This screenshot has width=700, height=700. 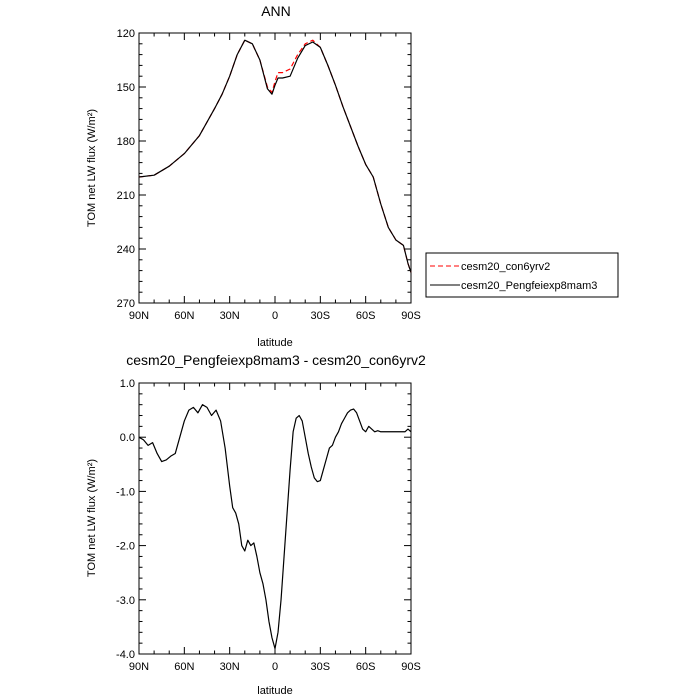 I want to click on bottom-title: cesm20_Pengfeiexp8mam3 - cesm20_con6yrv2, so click(x=276, y=360).